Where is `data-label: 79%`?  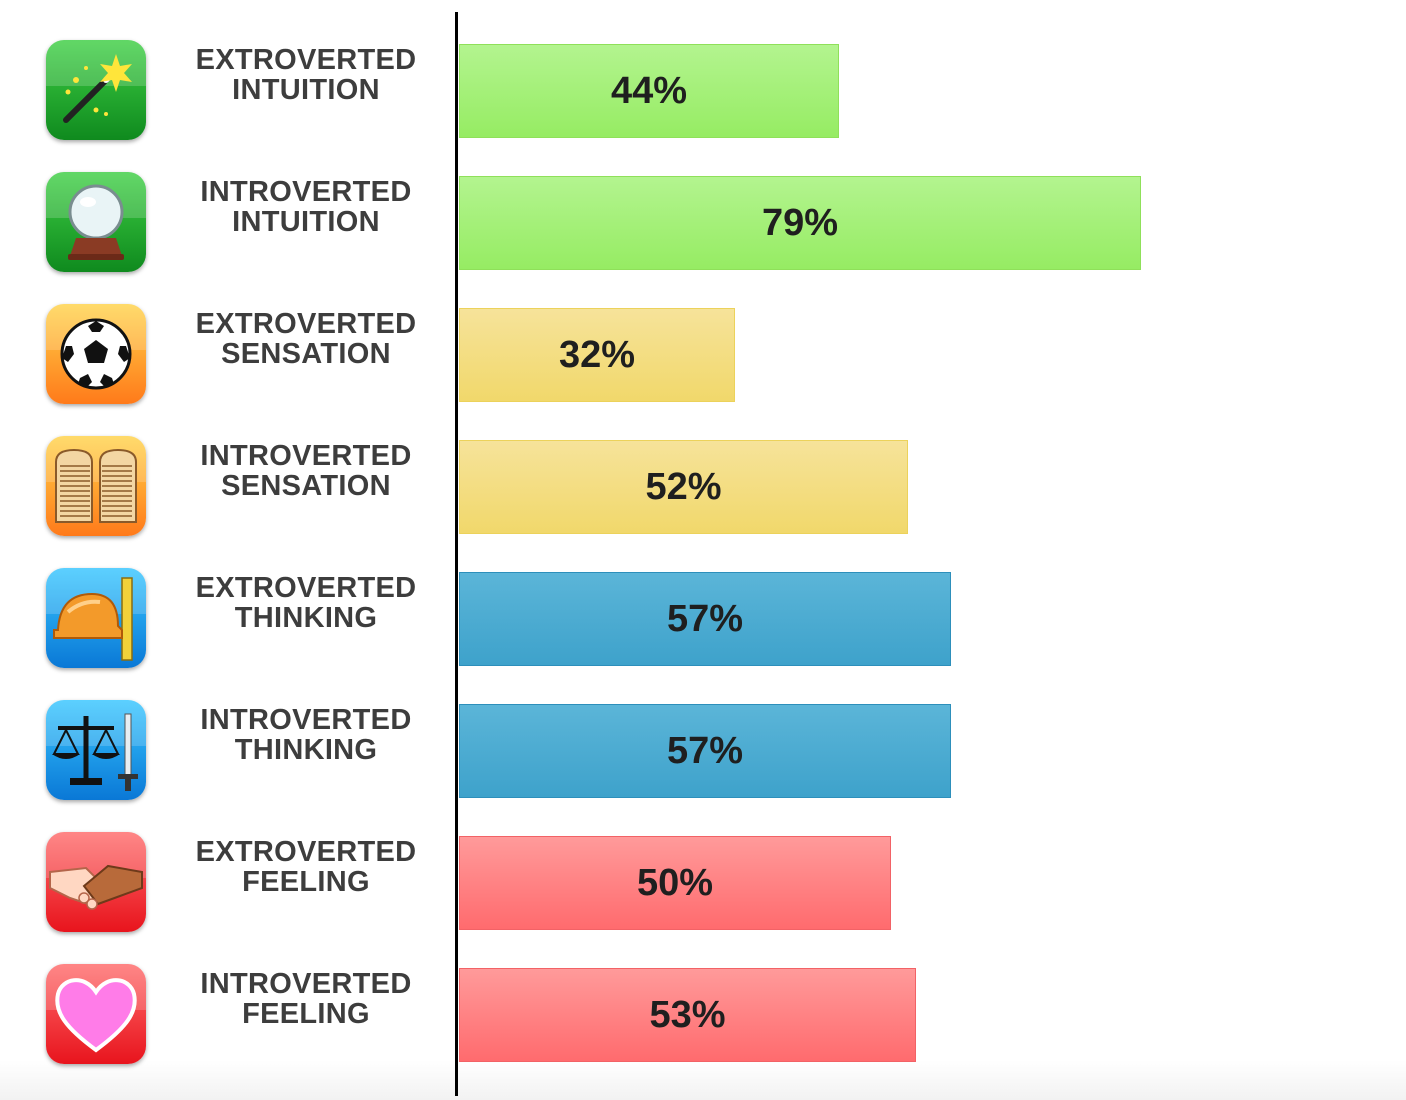 data-label: 79% is located at coordinates (800, 222).